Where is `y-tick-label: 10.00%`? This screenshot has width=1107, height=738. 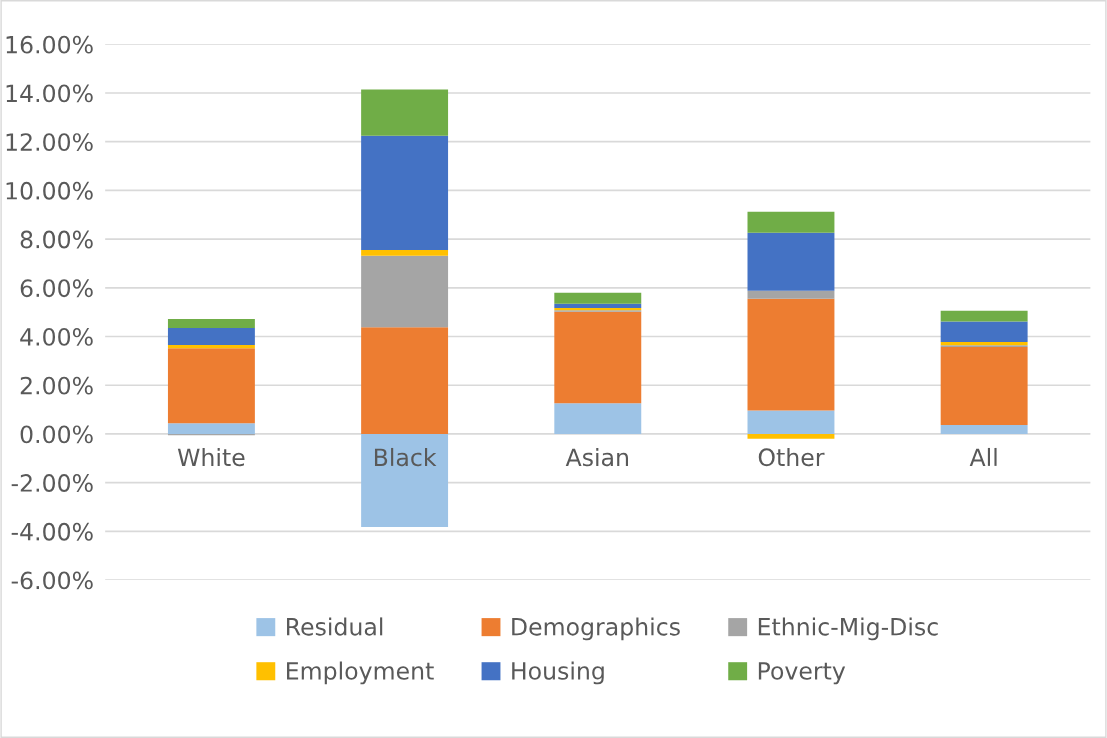 y-tick-label: 10.00% is located at coordinates (49, 190).